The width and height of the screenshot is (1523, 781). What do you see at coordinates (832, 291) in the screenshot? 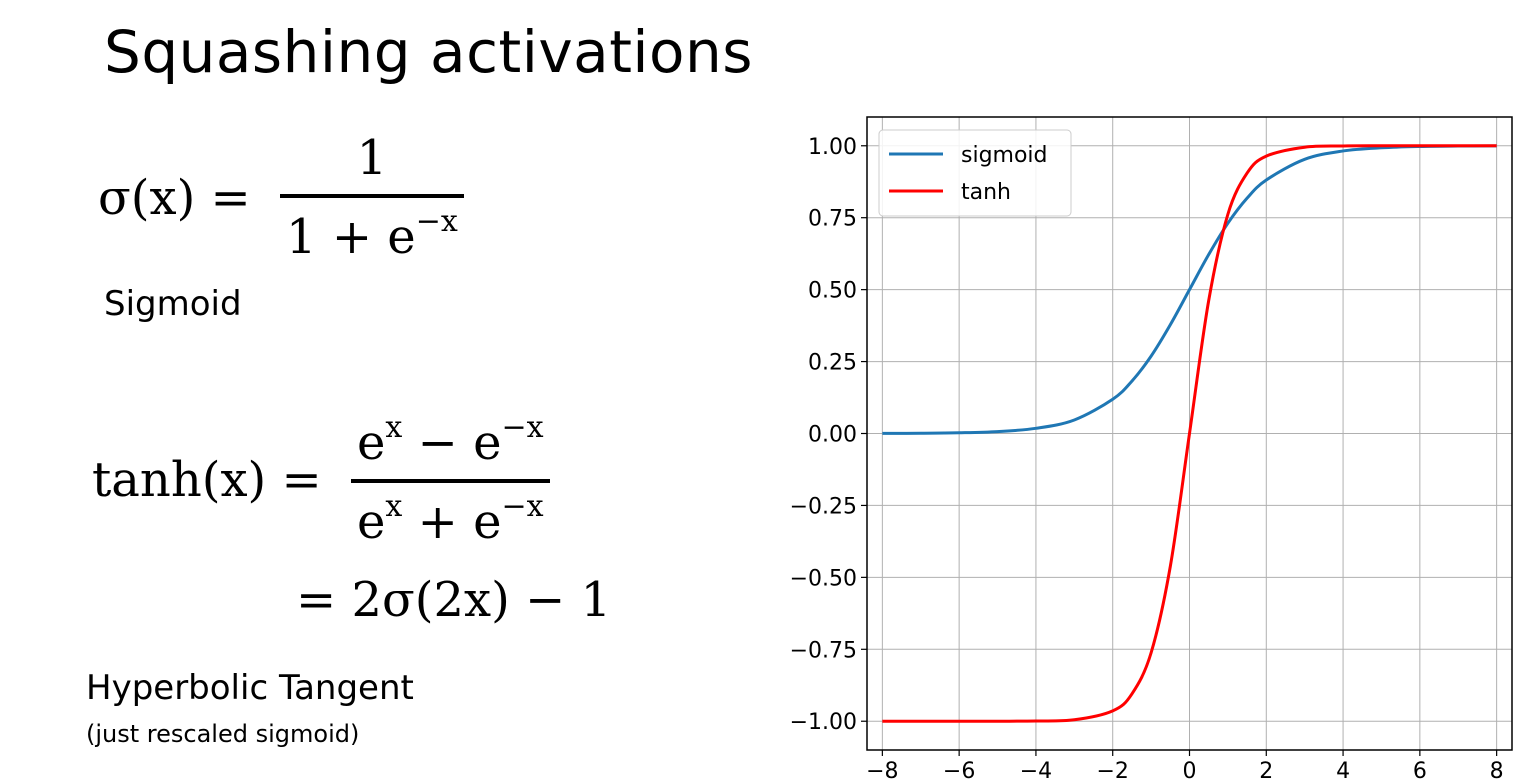
I see `y-tick-label: 0.50` at bounding box center [832, 291].